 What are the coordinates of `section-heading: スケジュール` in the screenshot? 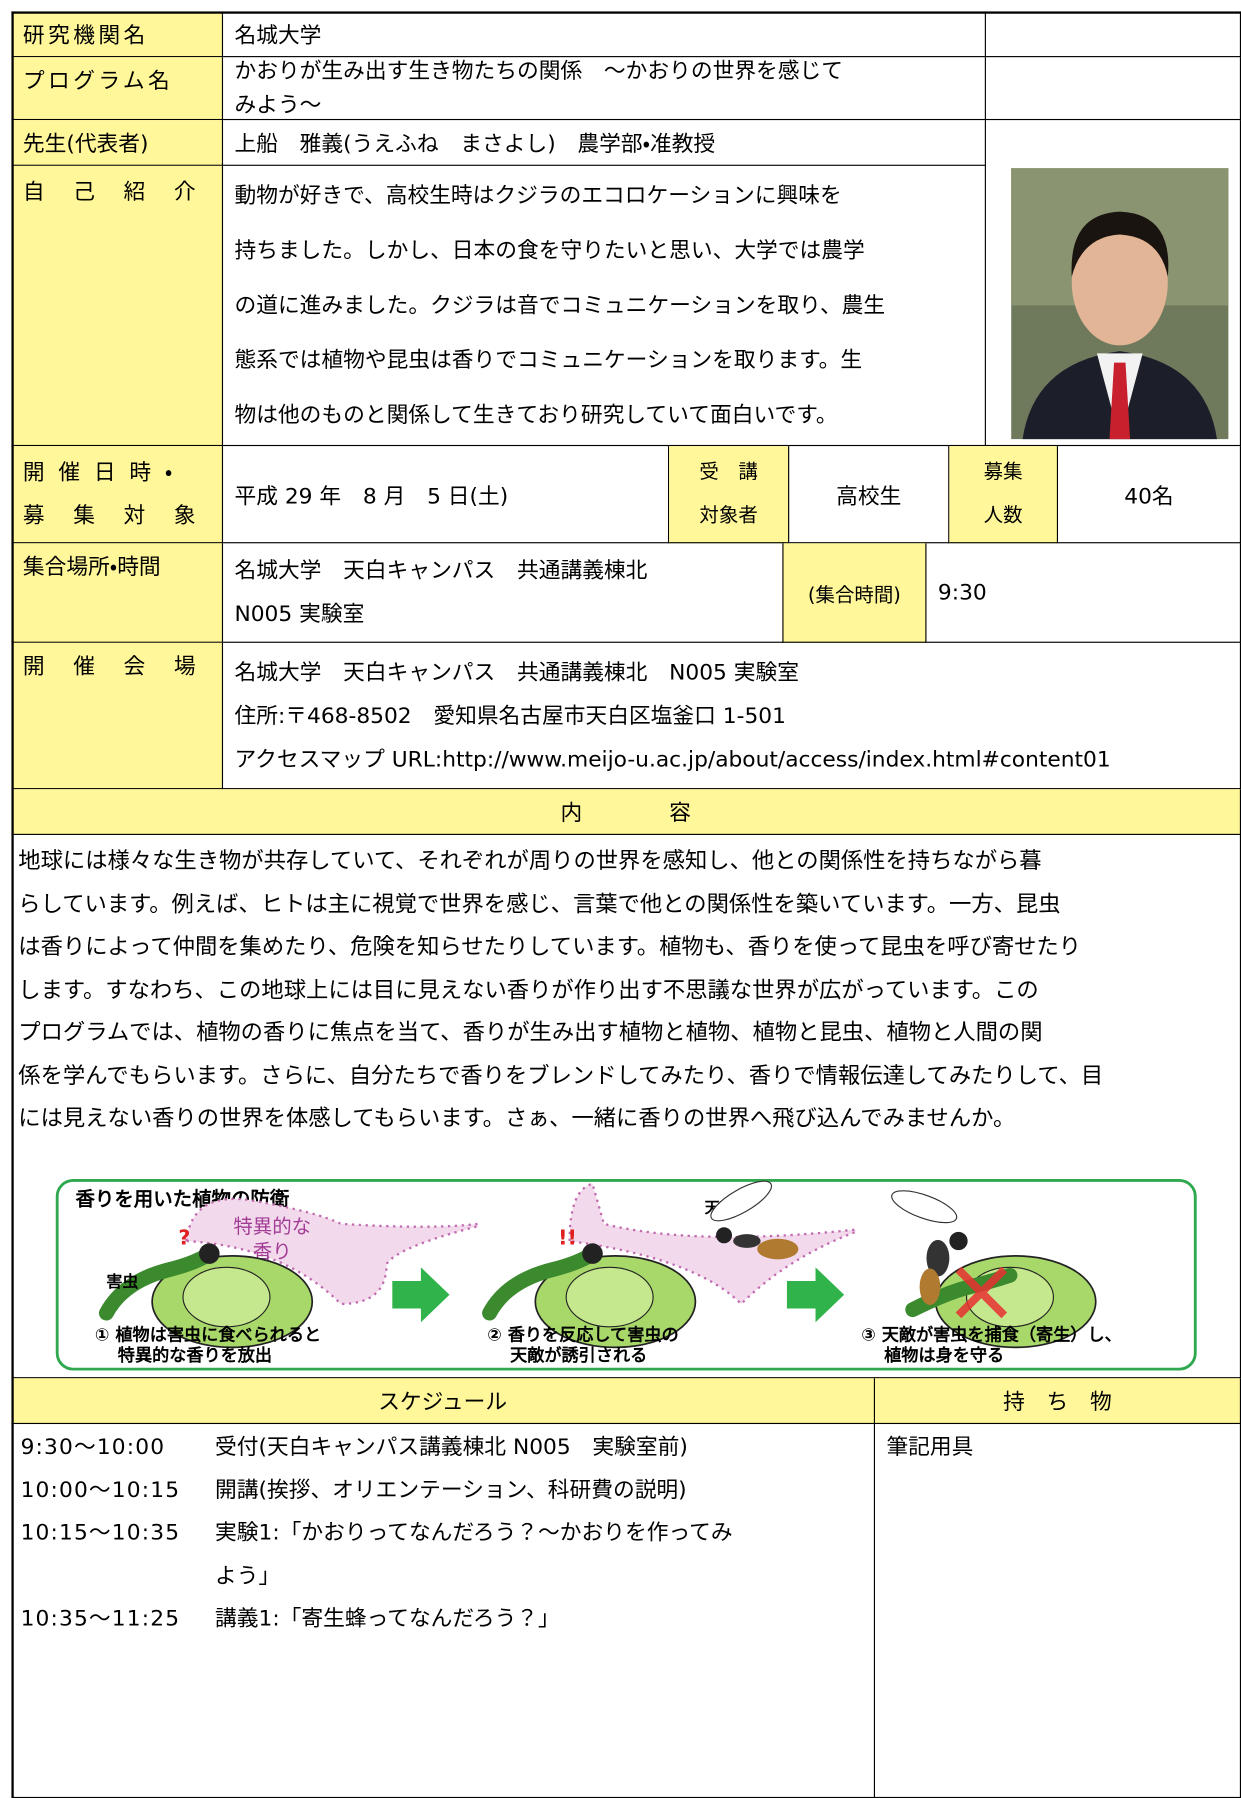 It's located at (443, 1401).